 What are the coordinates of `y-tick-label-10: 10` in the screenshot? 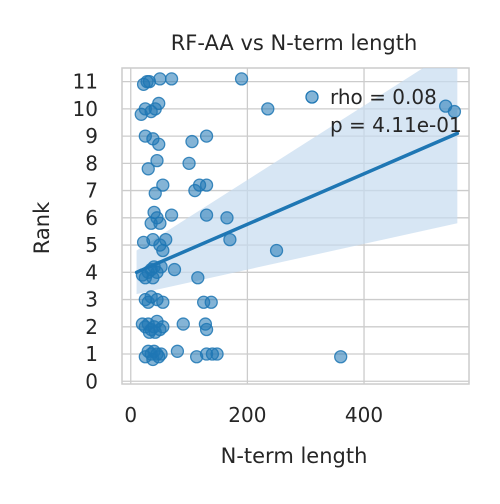 It's located at (85, 109).